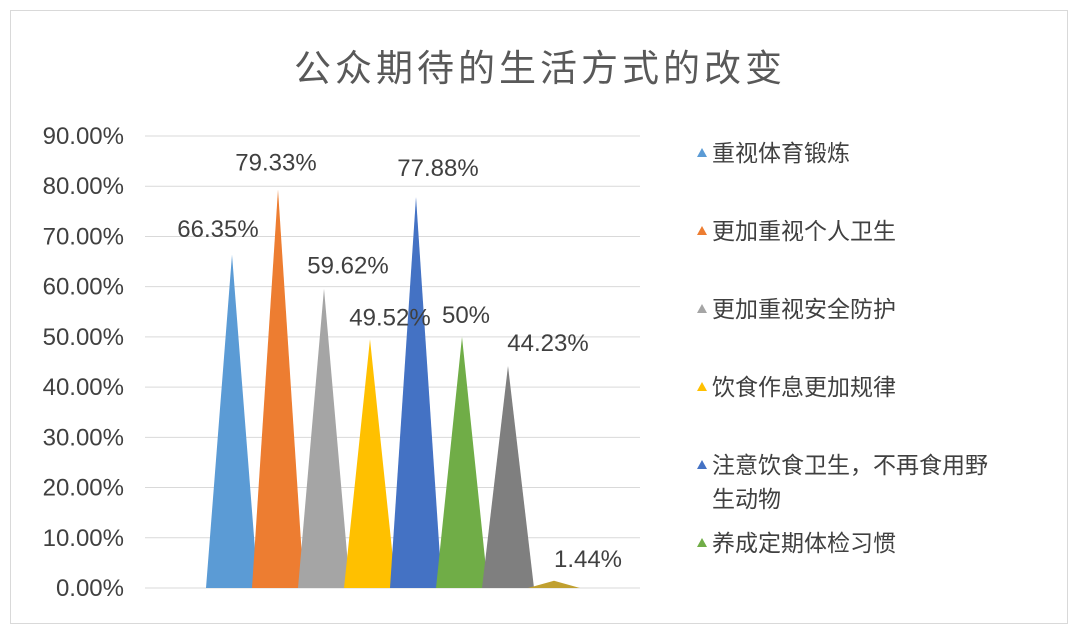 The width and height of the screenshot is (1080, 635). I want to click on legend-label: 注意饮食卫生，不再食用野, so click(850, 466).